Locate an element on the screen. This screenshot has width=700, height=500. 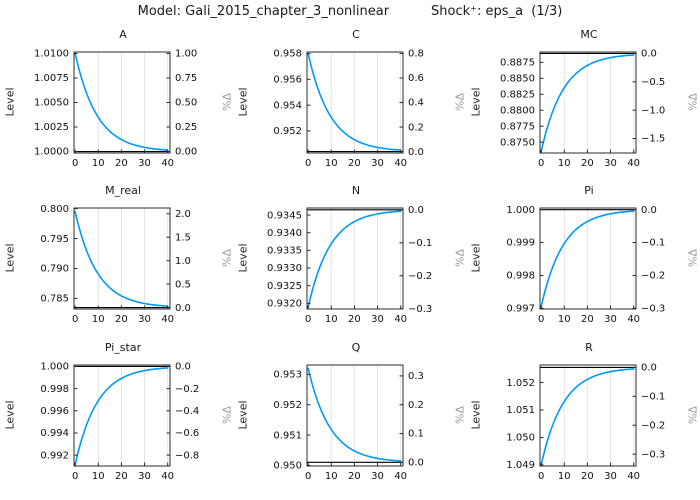
left-tick-label: 0.8800 is located at coordinates (517, 110).